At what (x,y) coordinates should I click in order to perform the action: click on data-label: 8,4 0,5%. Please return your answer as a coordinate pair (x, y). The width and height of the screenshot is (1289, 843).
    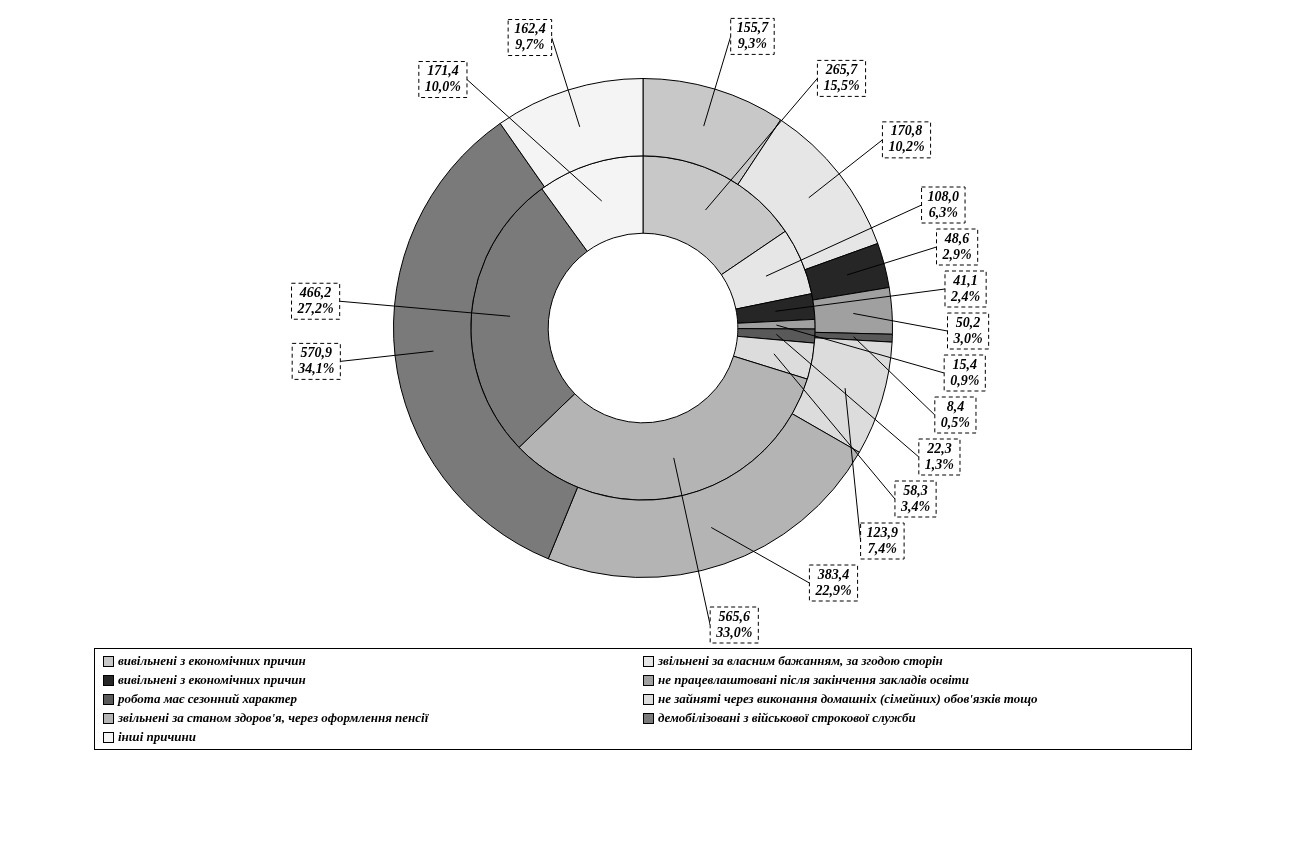
    Looking at the image, I should click on (955, 414).